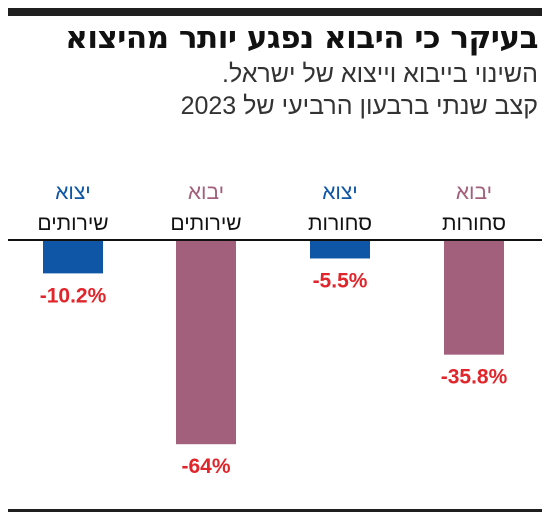  What do you see at coordinates (73, 295) in the screenshot?
I see `data-label-3: -10.2%` at bounding box center [73, 295].